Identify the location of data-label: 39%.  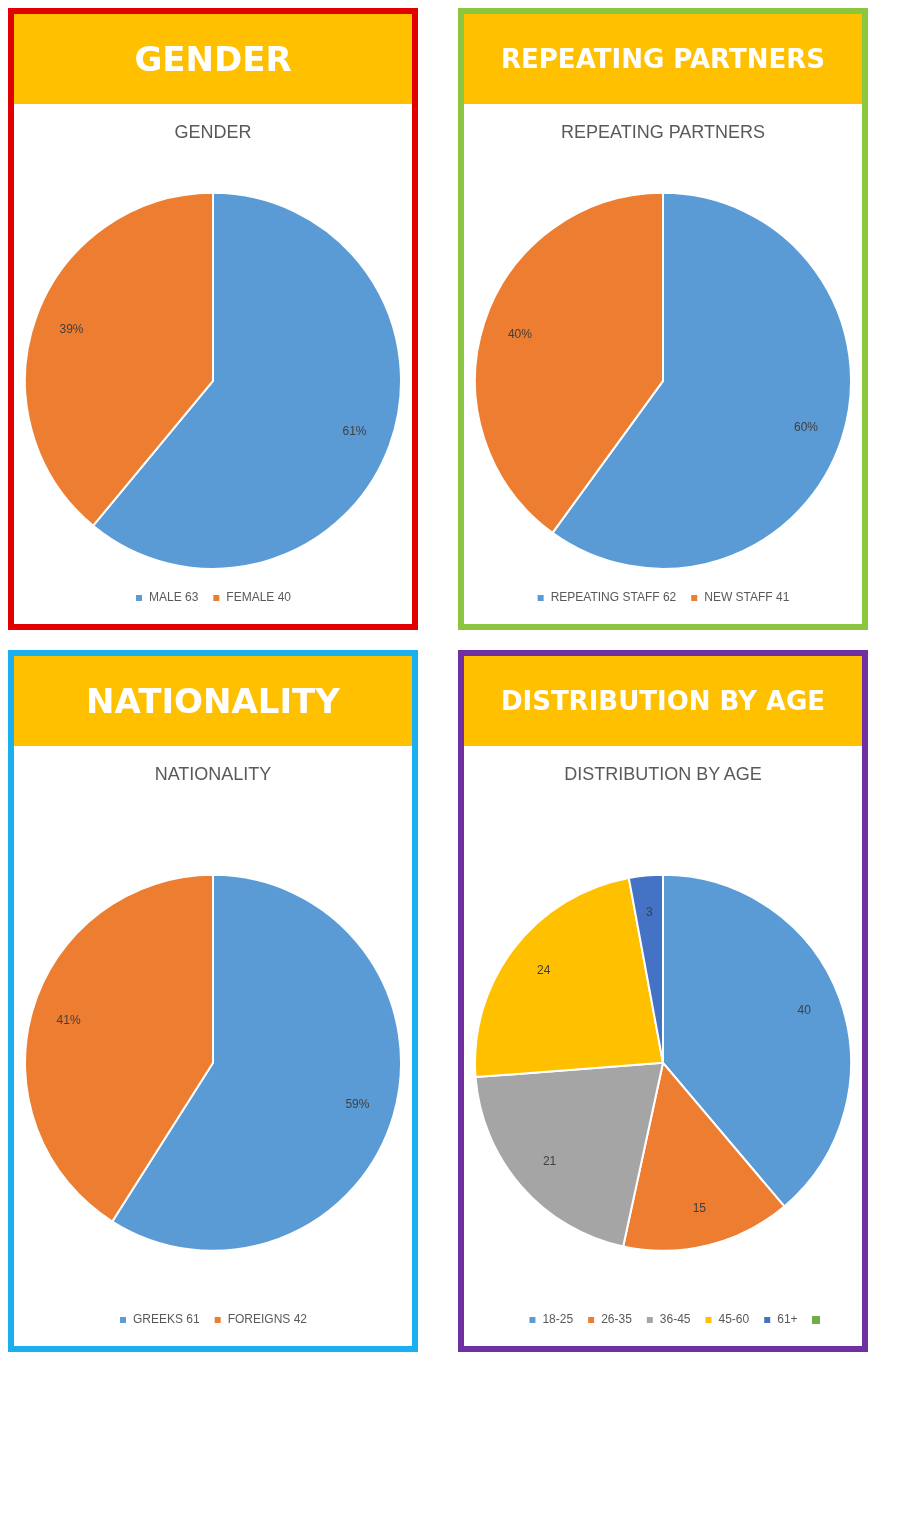
(71, 329).